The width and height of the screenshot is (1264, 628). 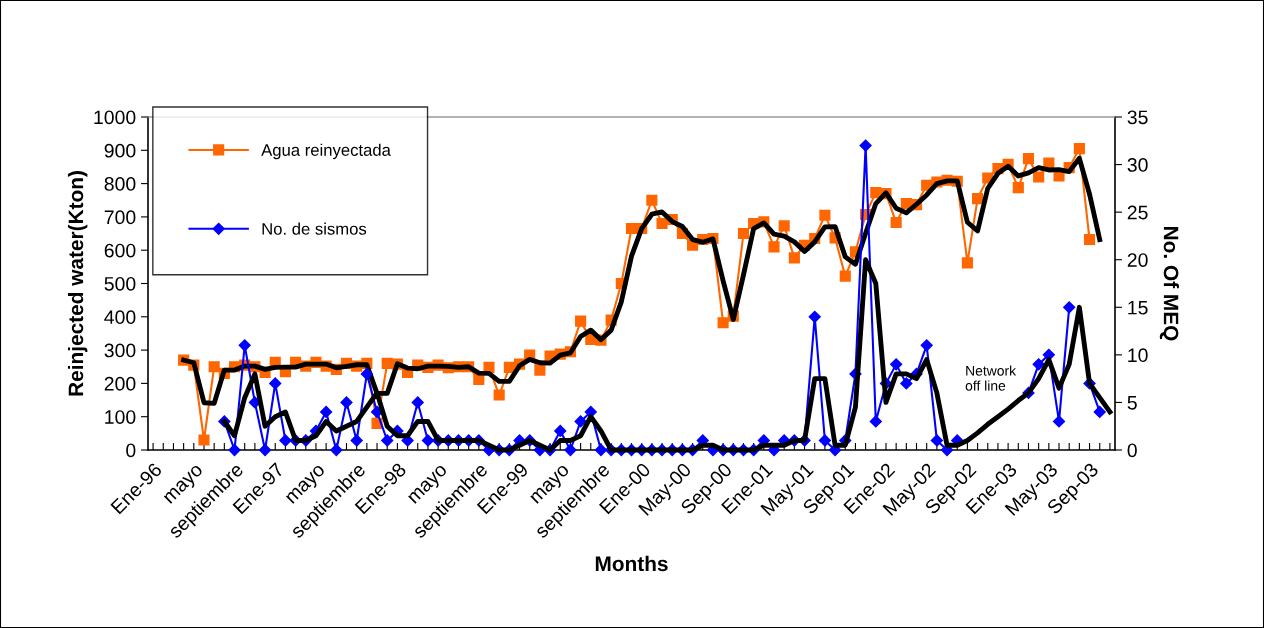 What do you see at coordinates (314, 228) in the screenshot?
I see `legend-label: No. de sismos` at bounding box center [314, 228].